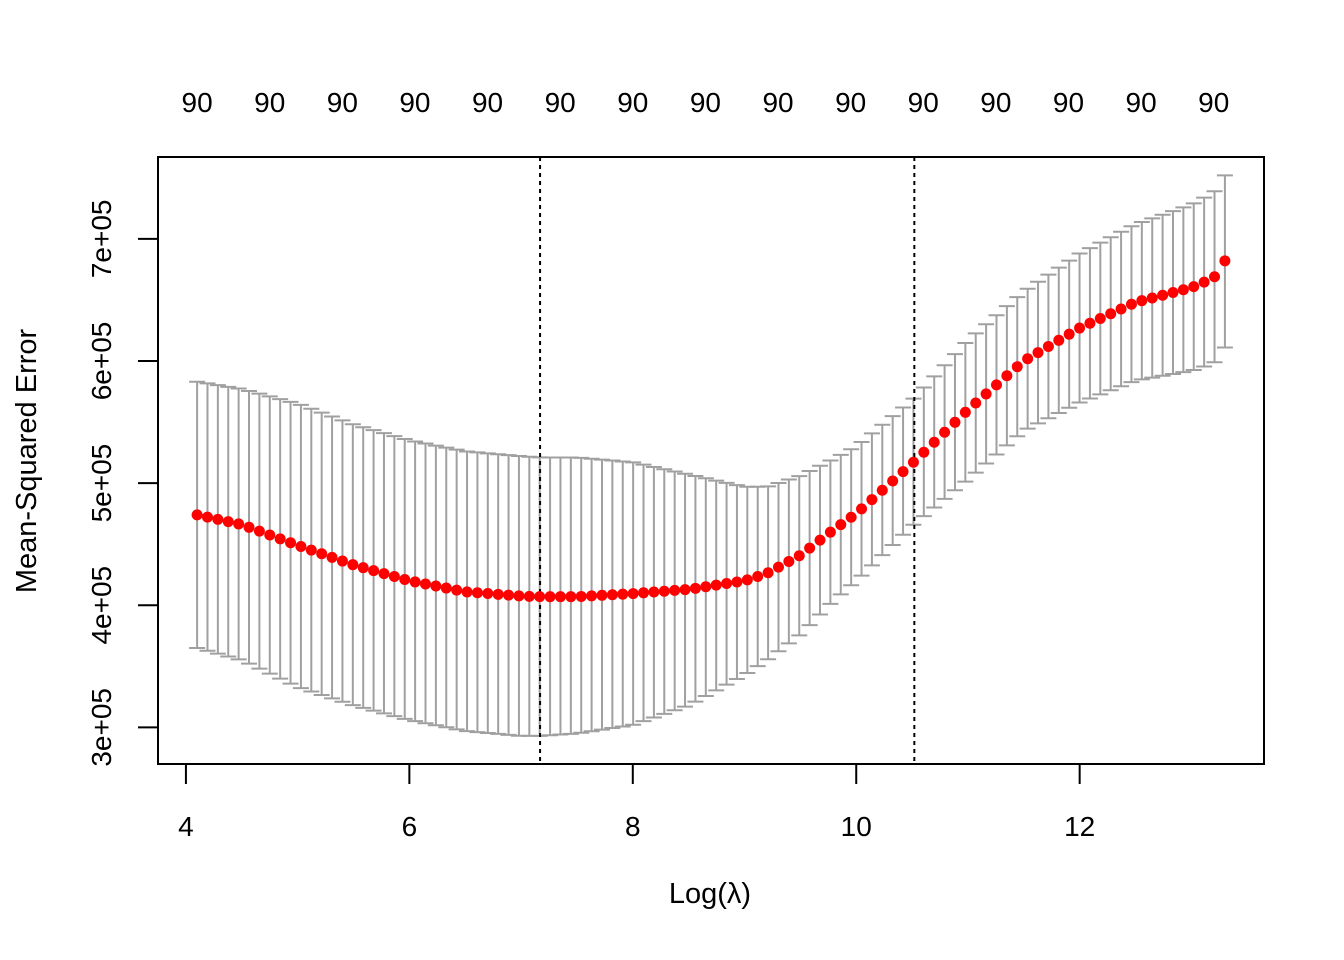 The width and height of the screenshot is (1344, 960). Describe the element at coordinates (101, 361) in the screenshot. I see `y-tick-label: 6e+05` at that location.